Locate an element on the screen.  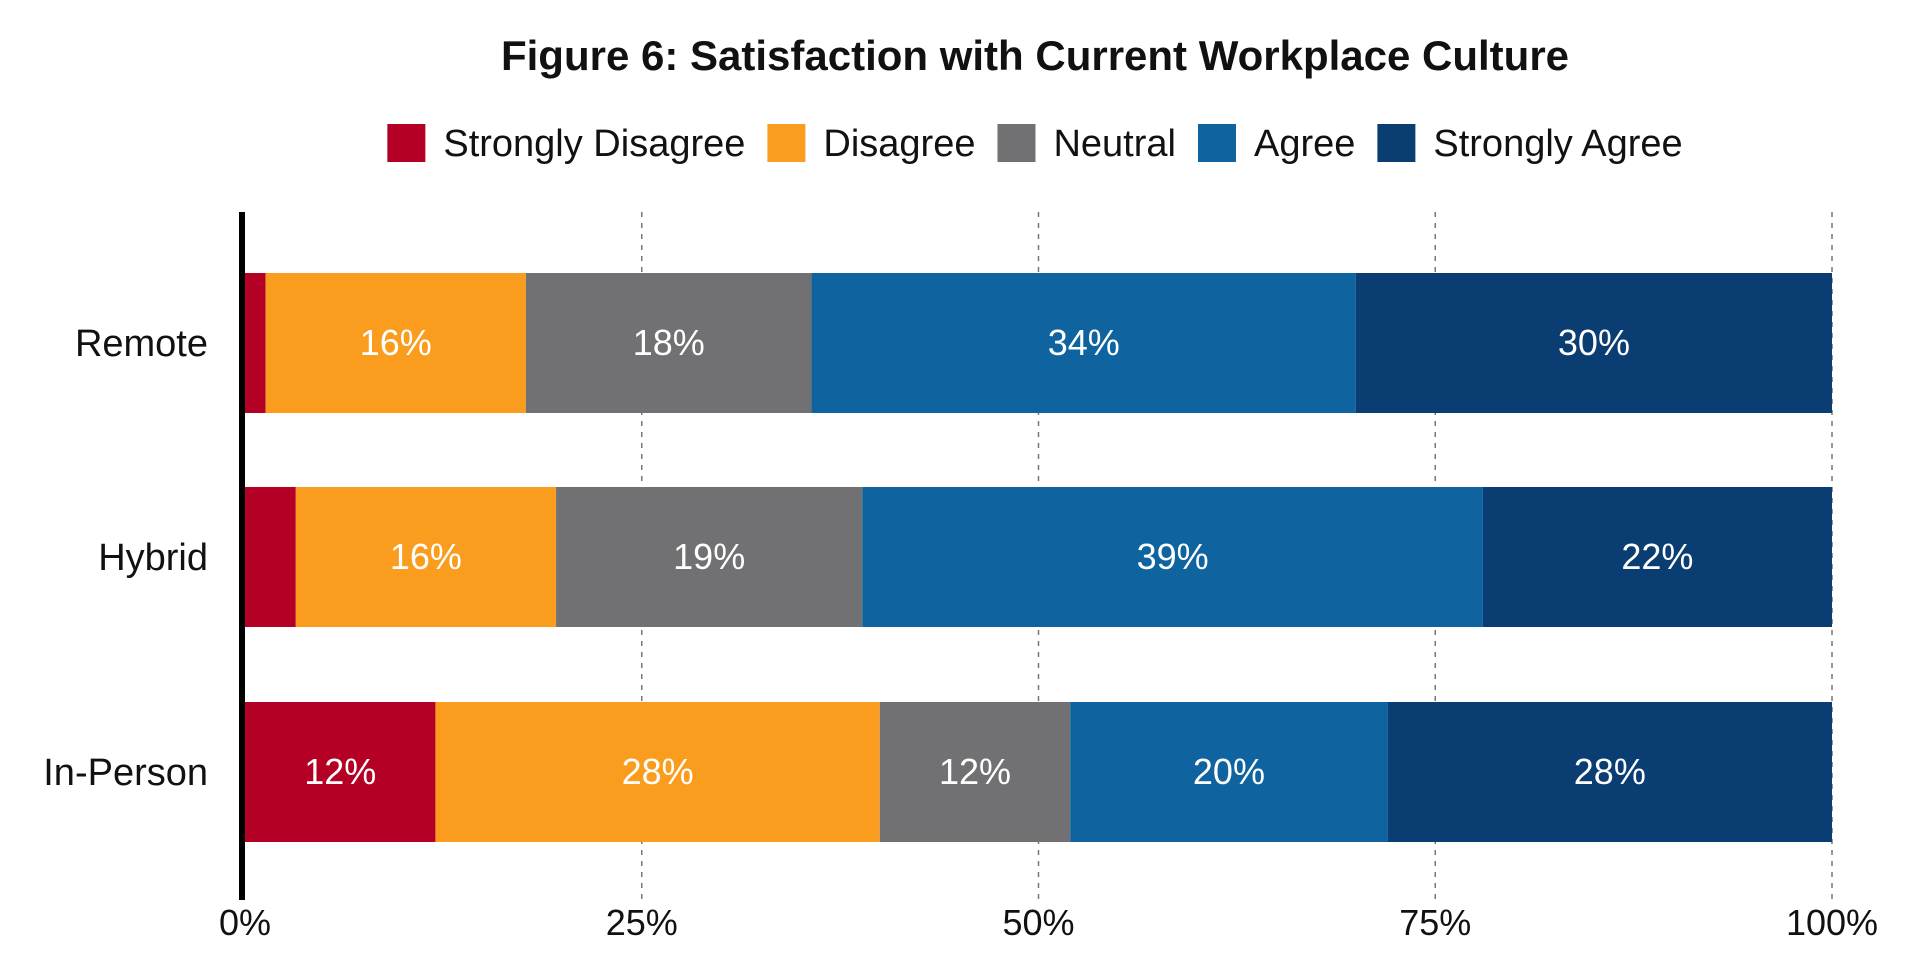
data-label: 19% is located at coordinates (709, 556).